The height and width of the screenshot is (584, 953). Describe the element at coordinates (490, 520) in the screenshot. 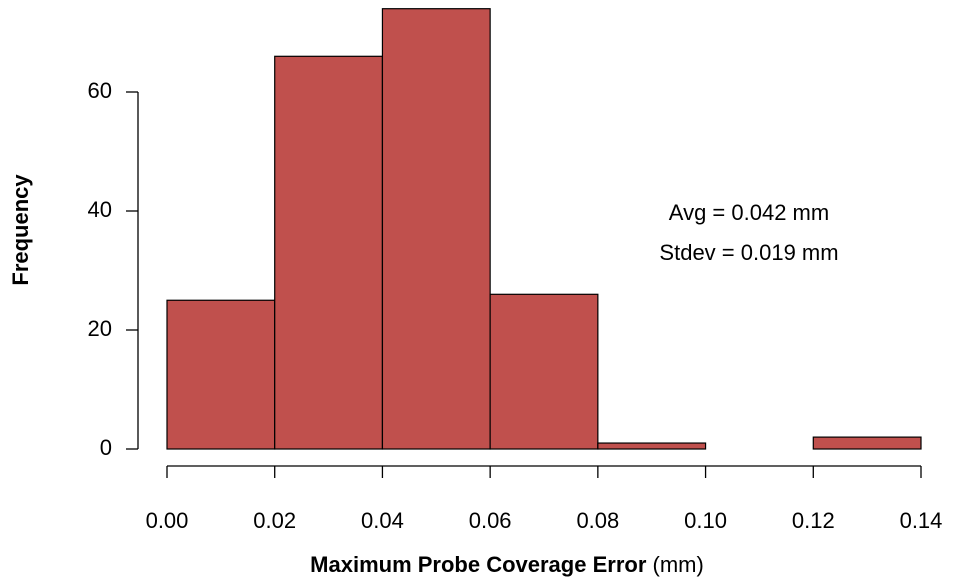

I see `x-tick-label: 0.06` at that location.